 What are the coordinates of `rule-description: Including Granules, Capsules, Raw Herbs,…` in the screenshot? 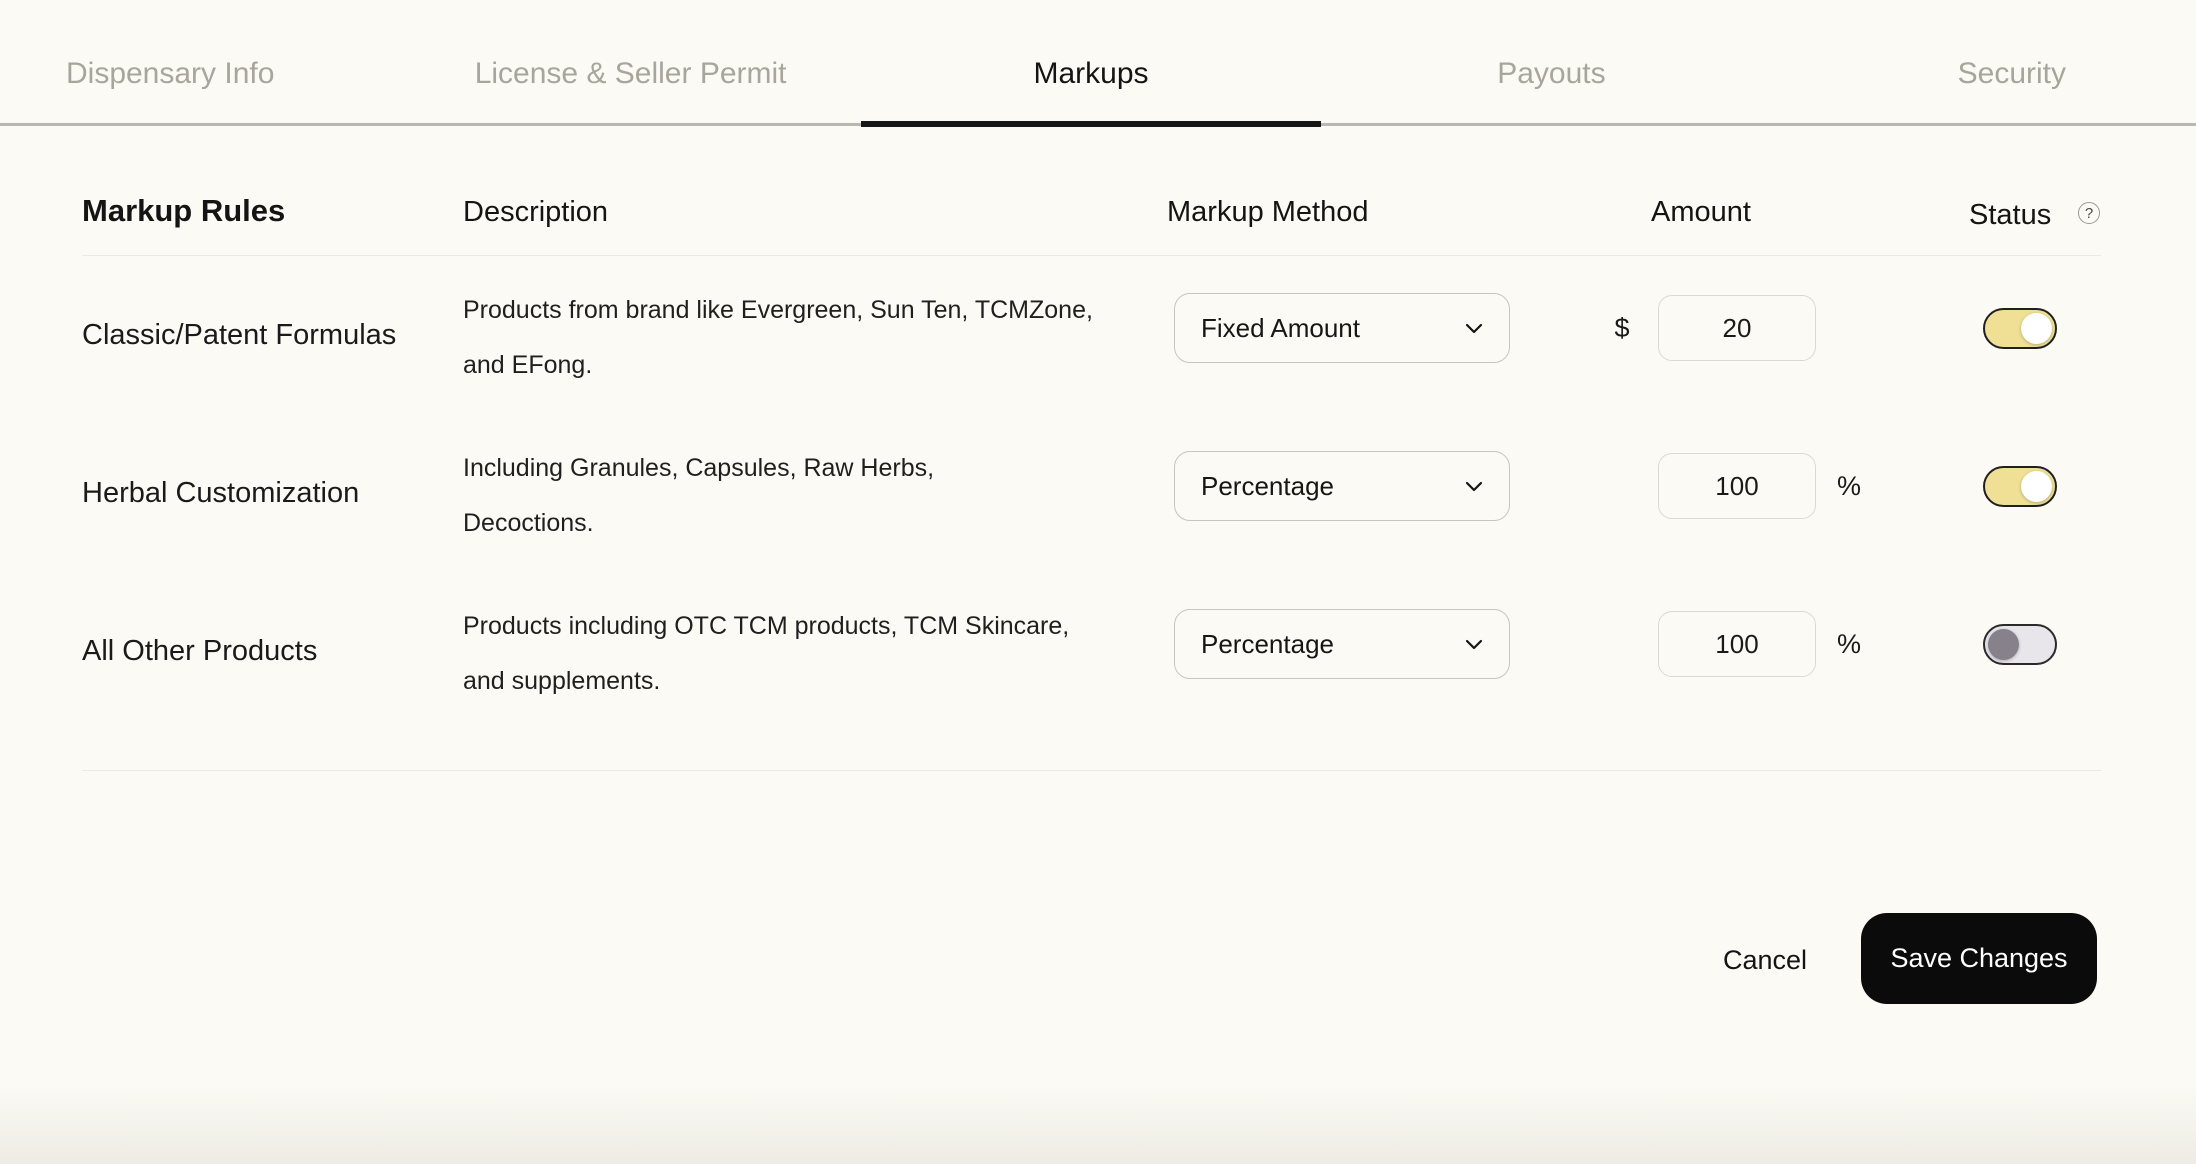 It's located at (698, 496).